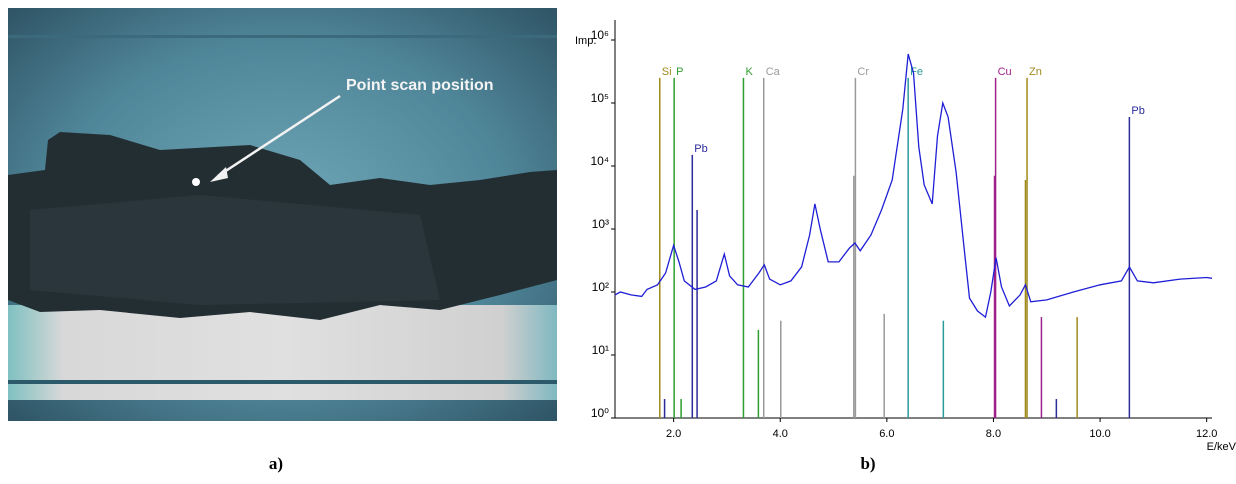 The image size is (1236, 484). What do you see at coordinates (1099, 434) in the screenshot?
I see `x-tick-label: 10.0` at bounding box center [1099, 434].